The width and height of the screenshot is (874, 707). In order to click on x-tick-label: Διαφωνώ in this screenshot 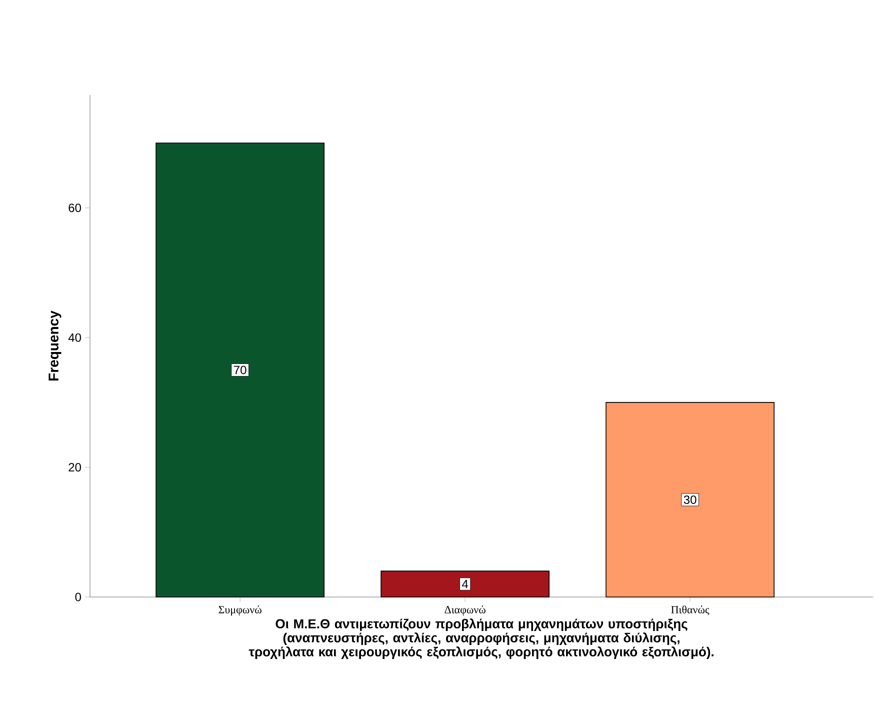, I will do `click(465, 611)`.